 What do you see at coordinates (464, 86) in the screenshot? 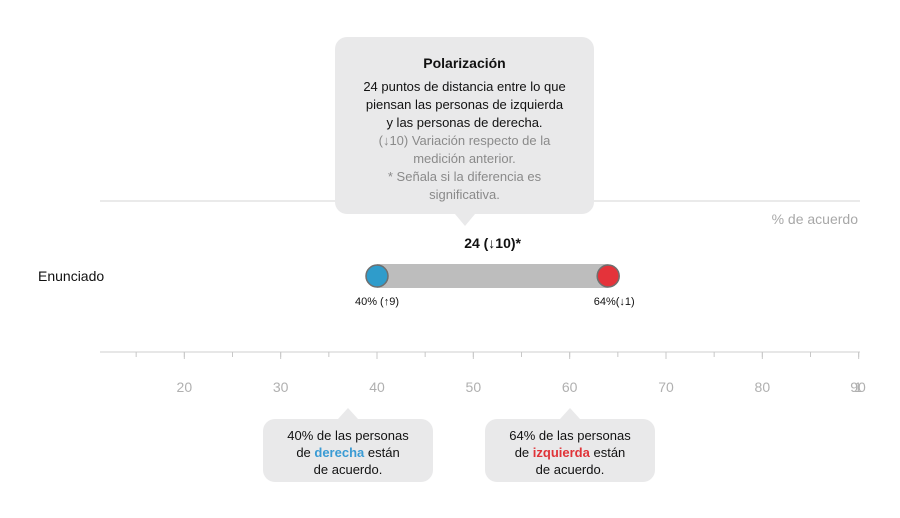
I see `tooltip-line: 24 puntos de distancia entre lo que` at bounding box center [464, 86].